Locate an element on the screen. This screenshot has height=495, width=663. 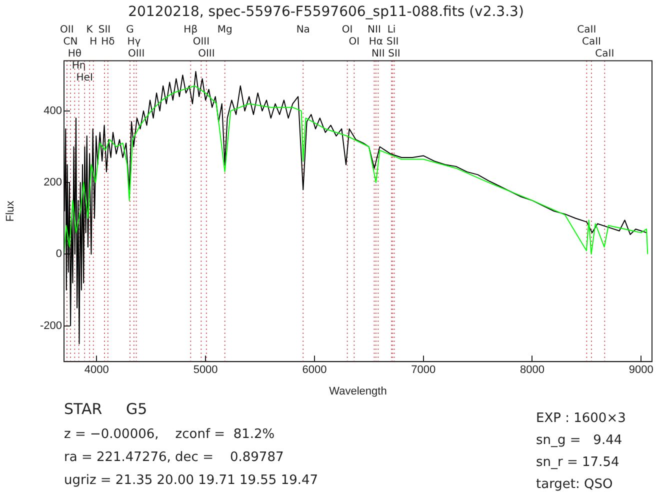
y-axis-title: Flux is located at coordinates (10, 211).